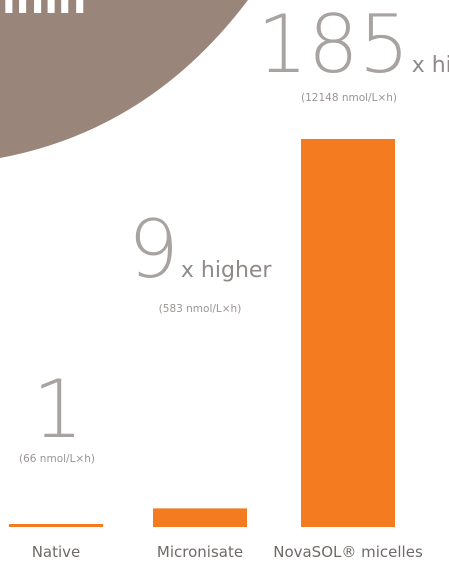  What do you see at coordinates (56, 552) in the screenshot?
I see `category-label: Native` at bounding box center [56, 552].